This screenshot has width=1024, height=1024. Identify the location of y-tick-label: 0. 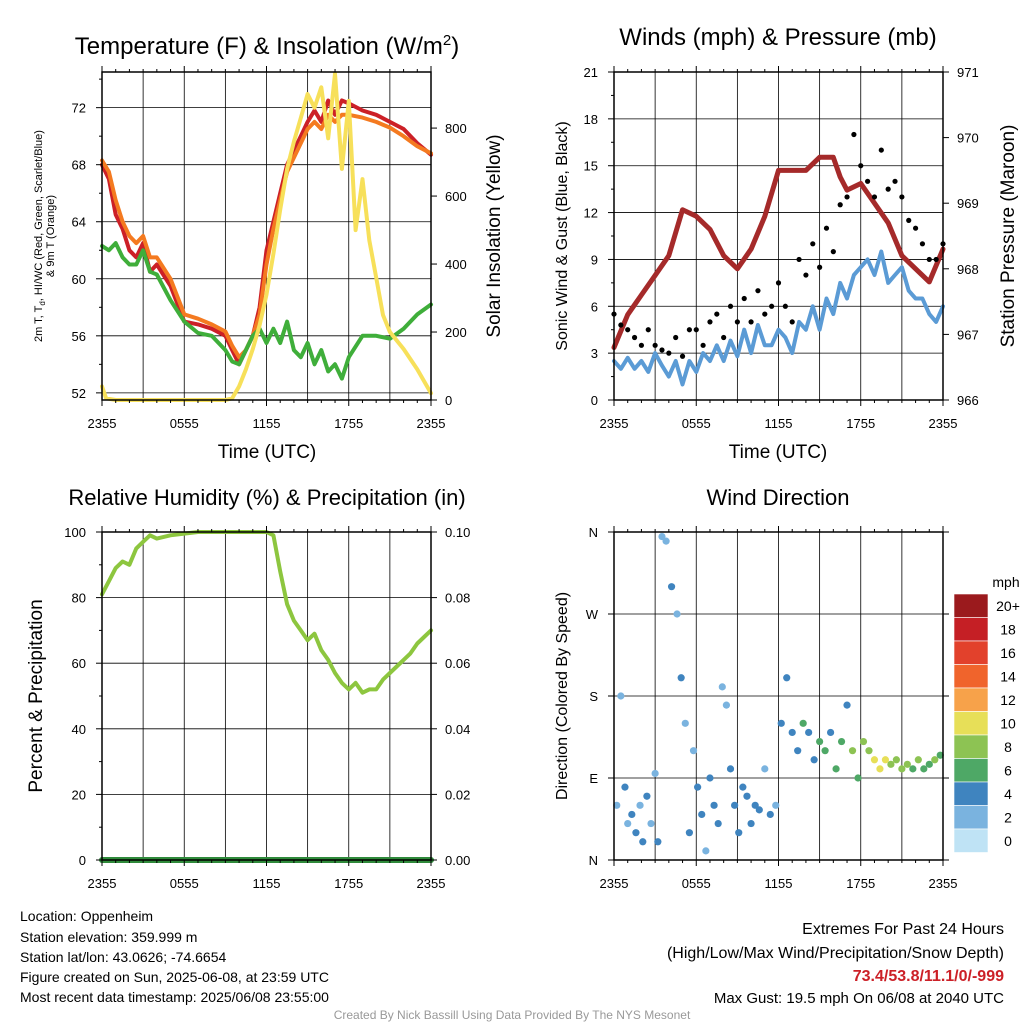
(594, 400).